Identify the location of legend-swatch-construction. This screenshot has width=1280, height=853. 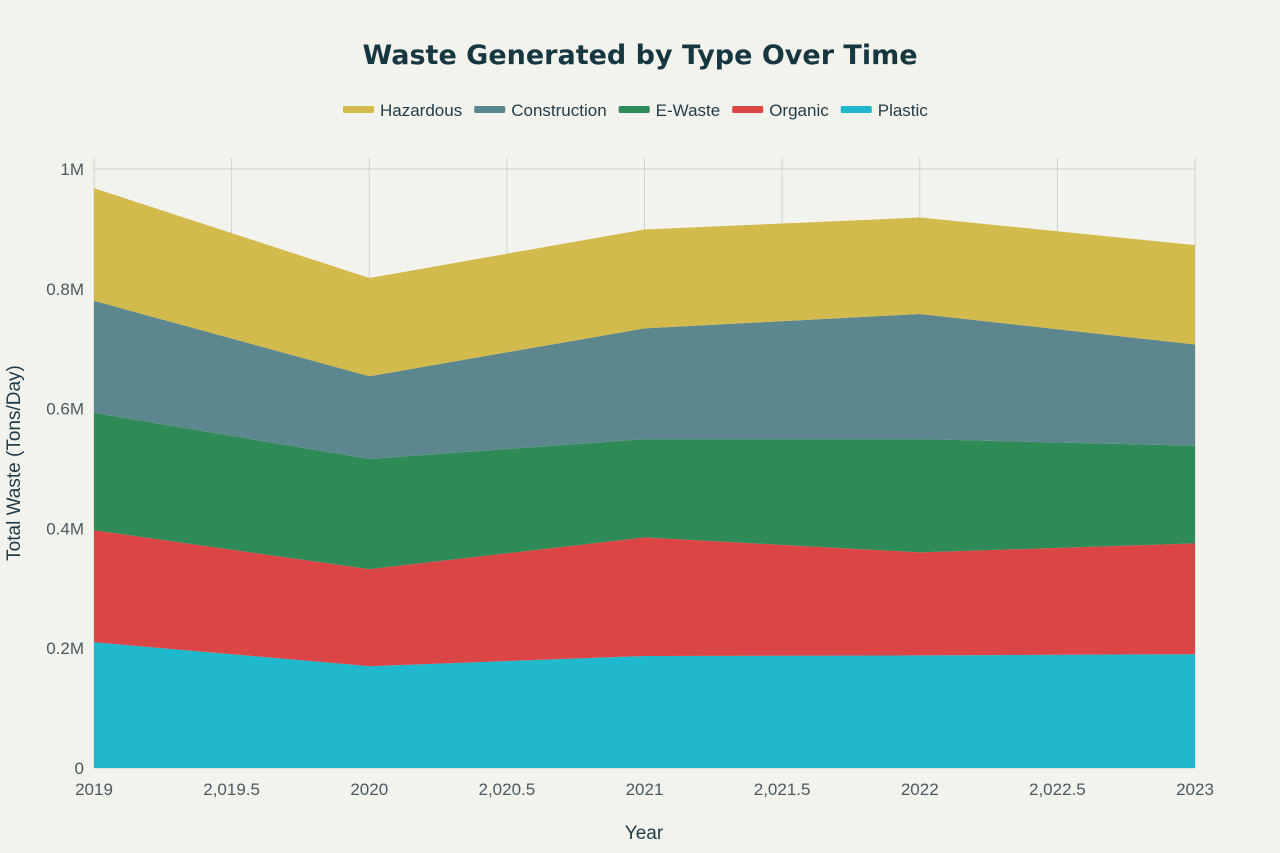
(490, 109).